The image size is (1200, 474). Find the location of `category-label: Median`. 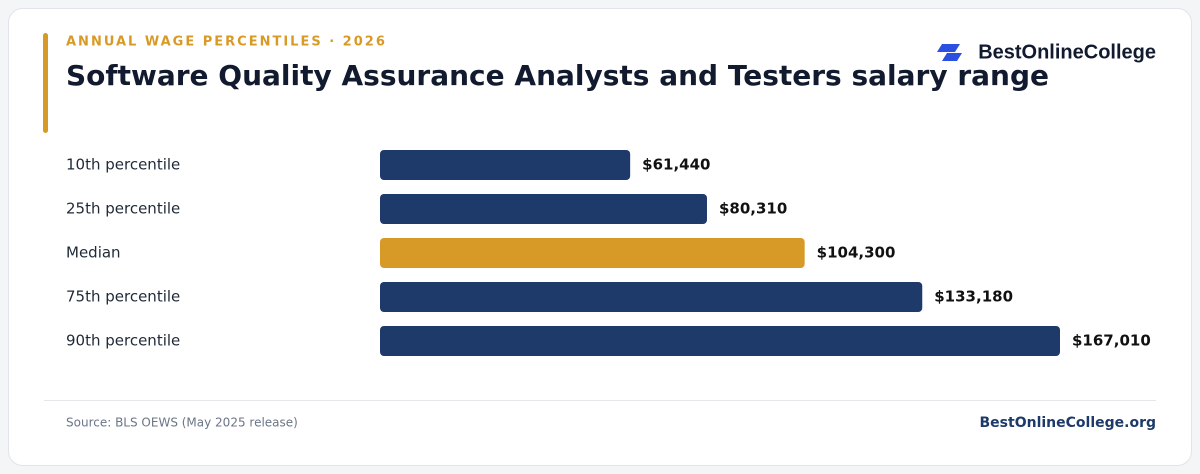

category-label: Median is located at coordinates (93, 253).